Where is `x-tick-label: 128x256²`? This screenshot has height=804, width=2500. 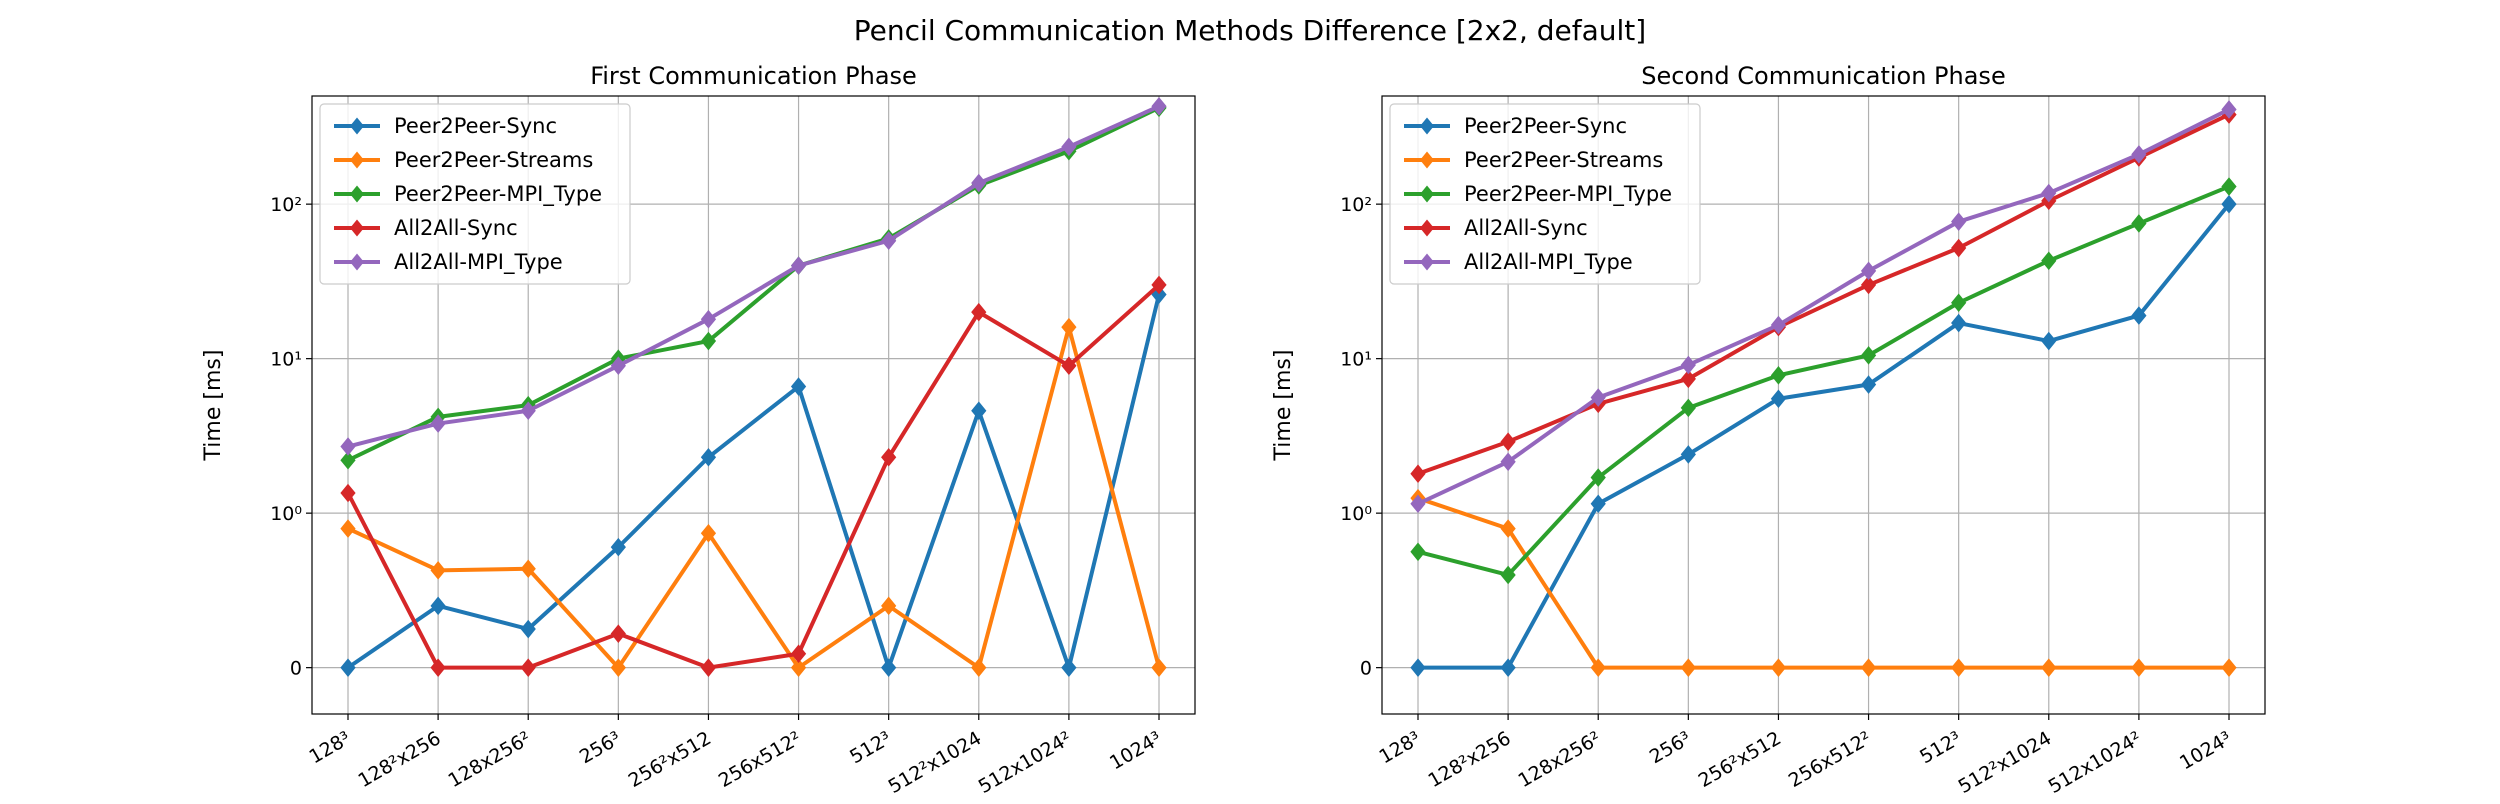 x-tick-label: 128x256² is located at coordinates (1560, 759).